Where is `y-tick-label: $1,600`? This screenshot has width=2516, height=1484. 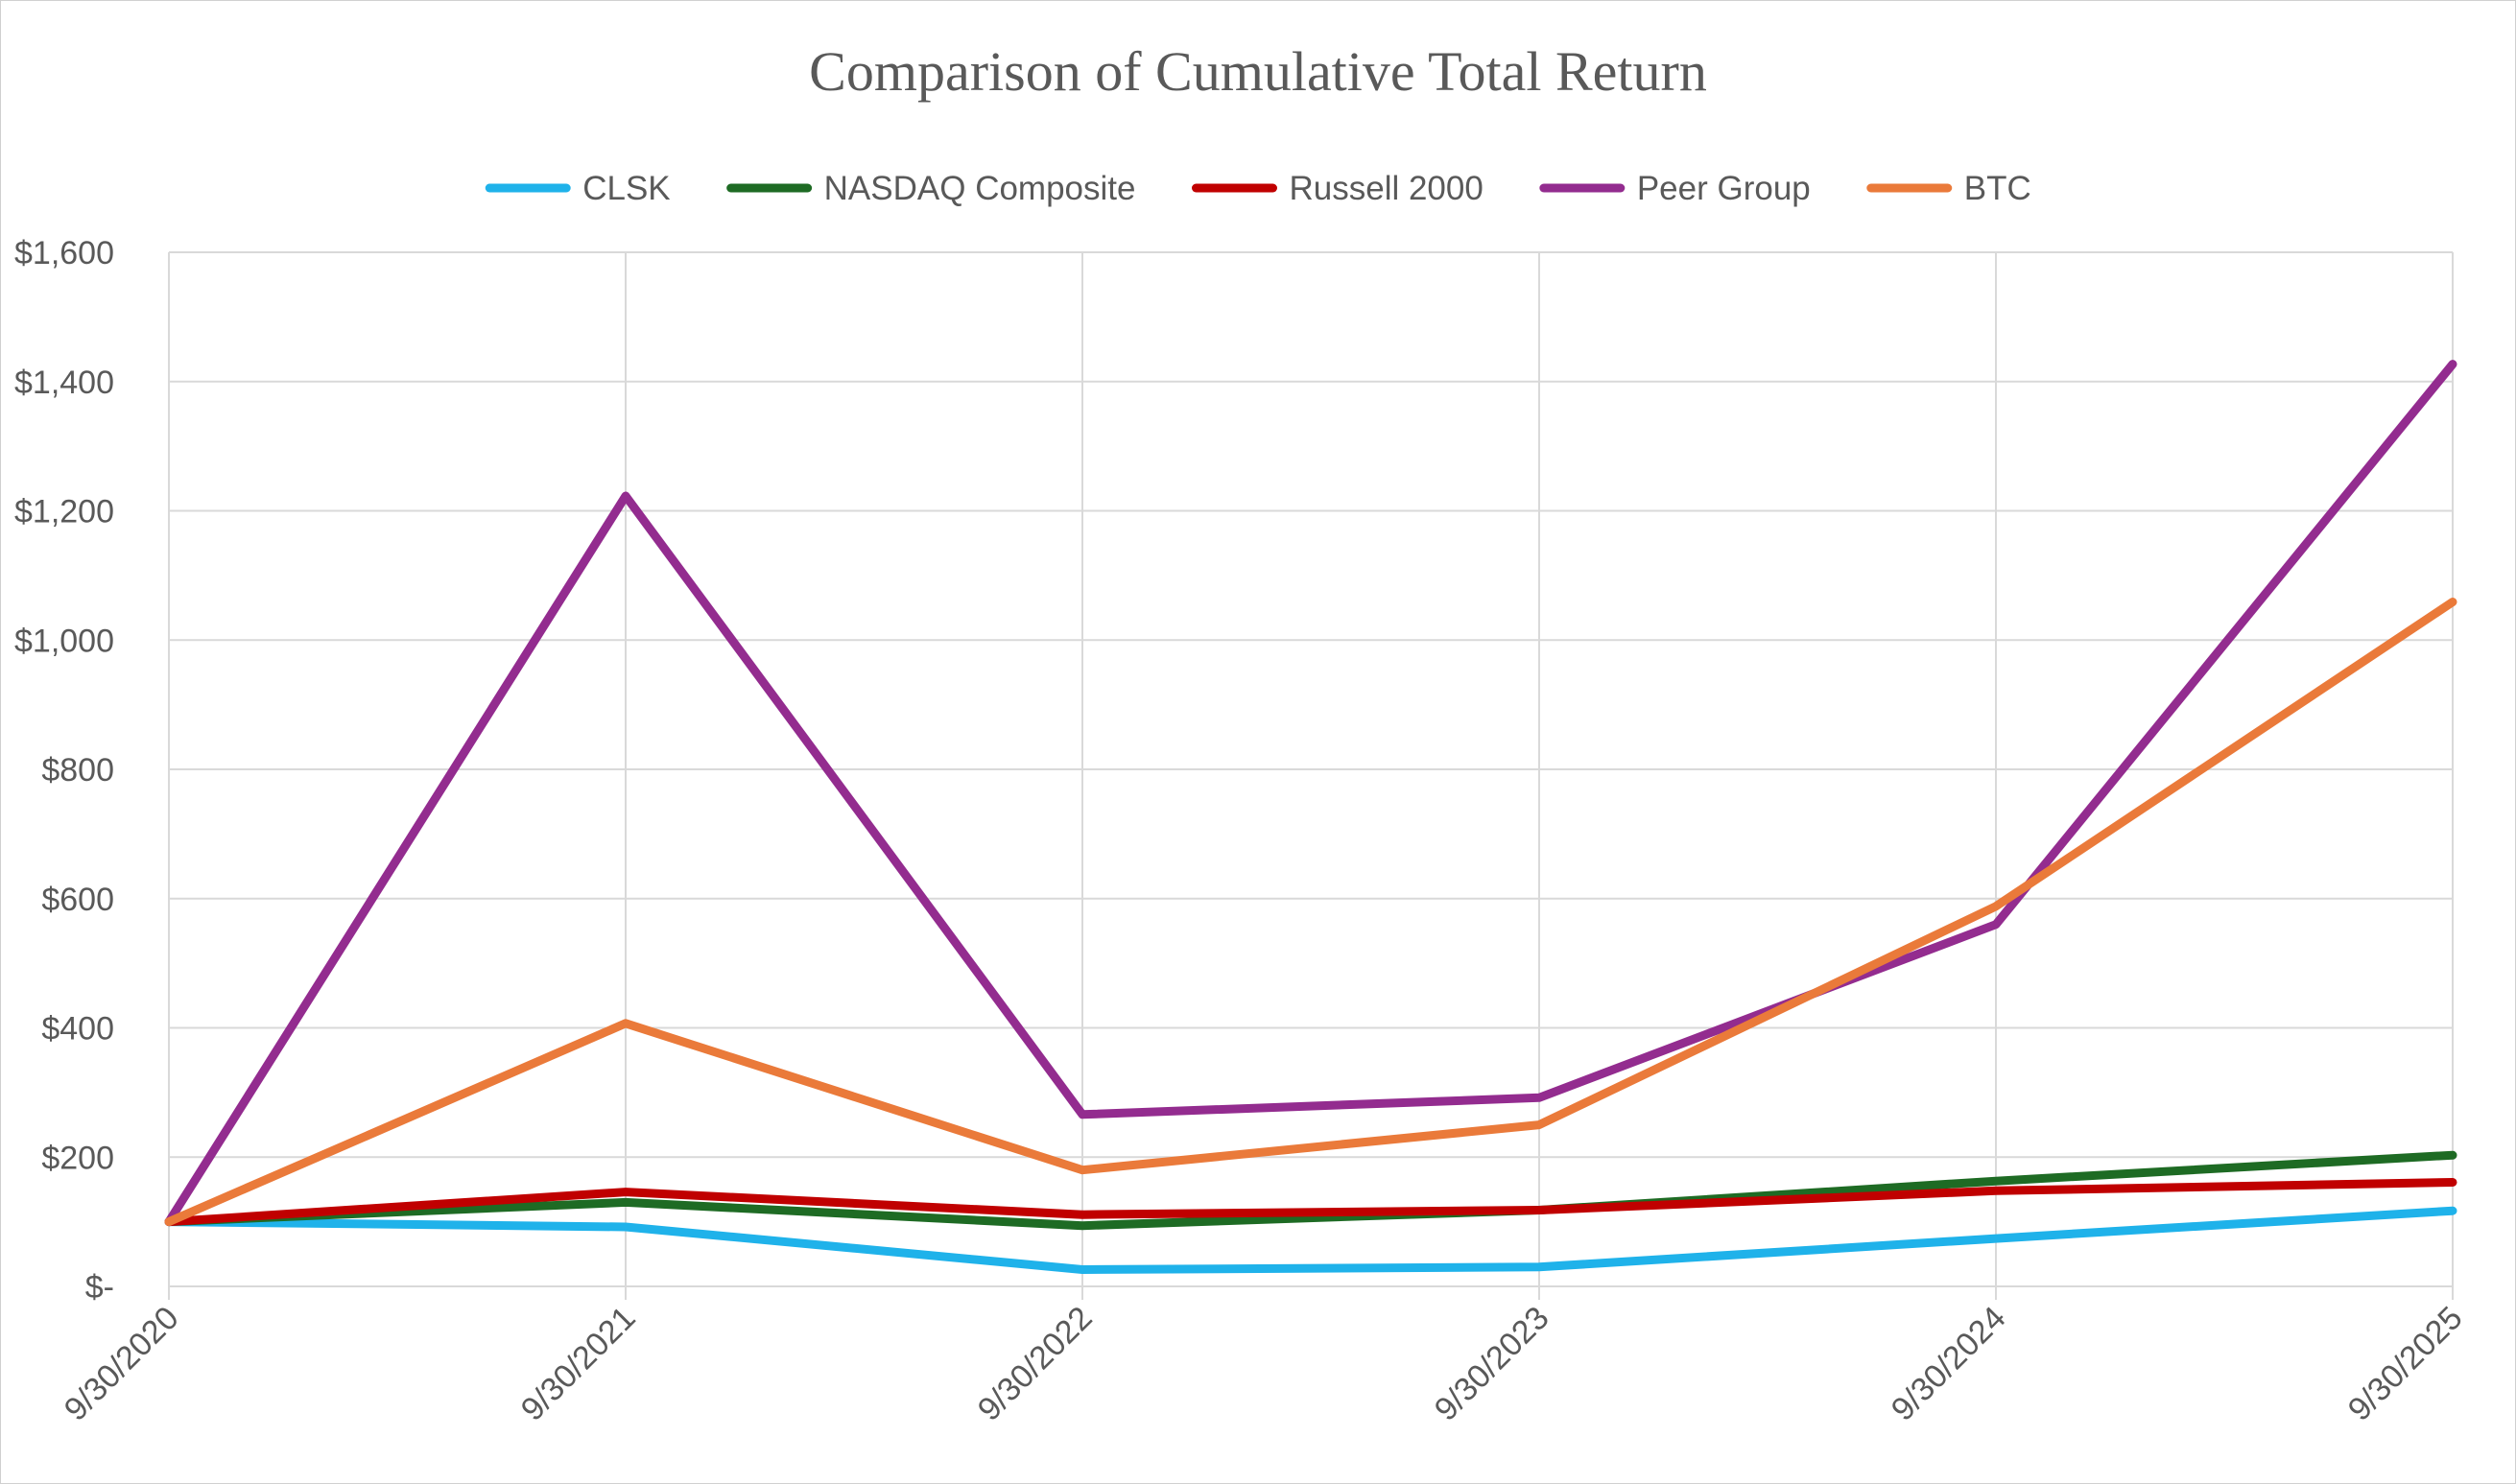 y-tick-label: $1,600 is located at coordinates (64, 253).